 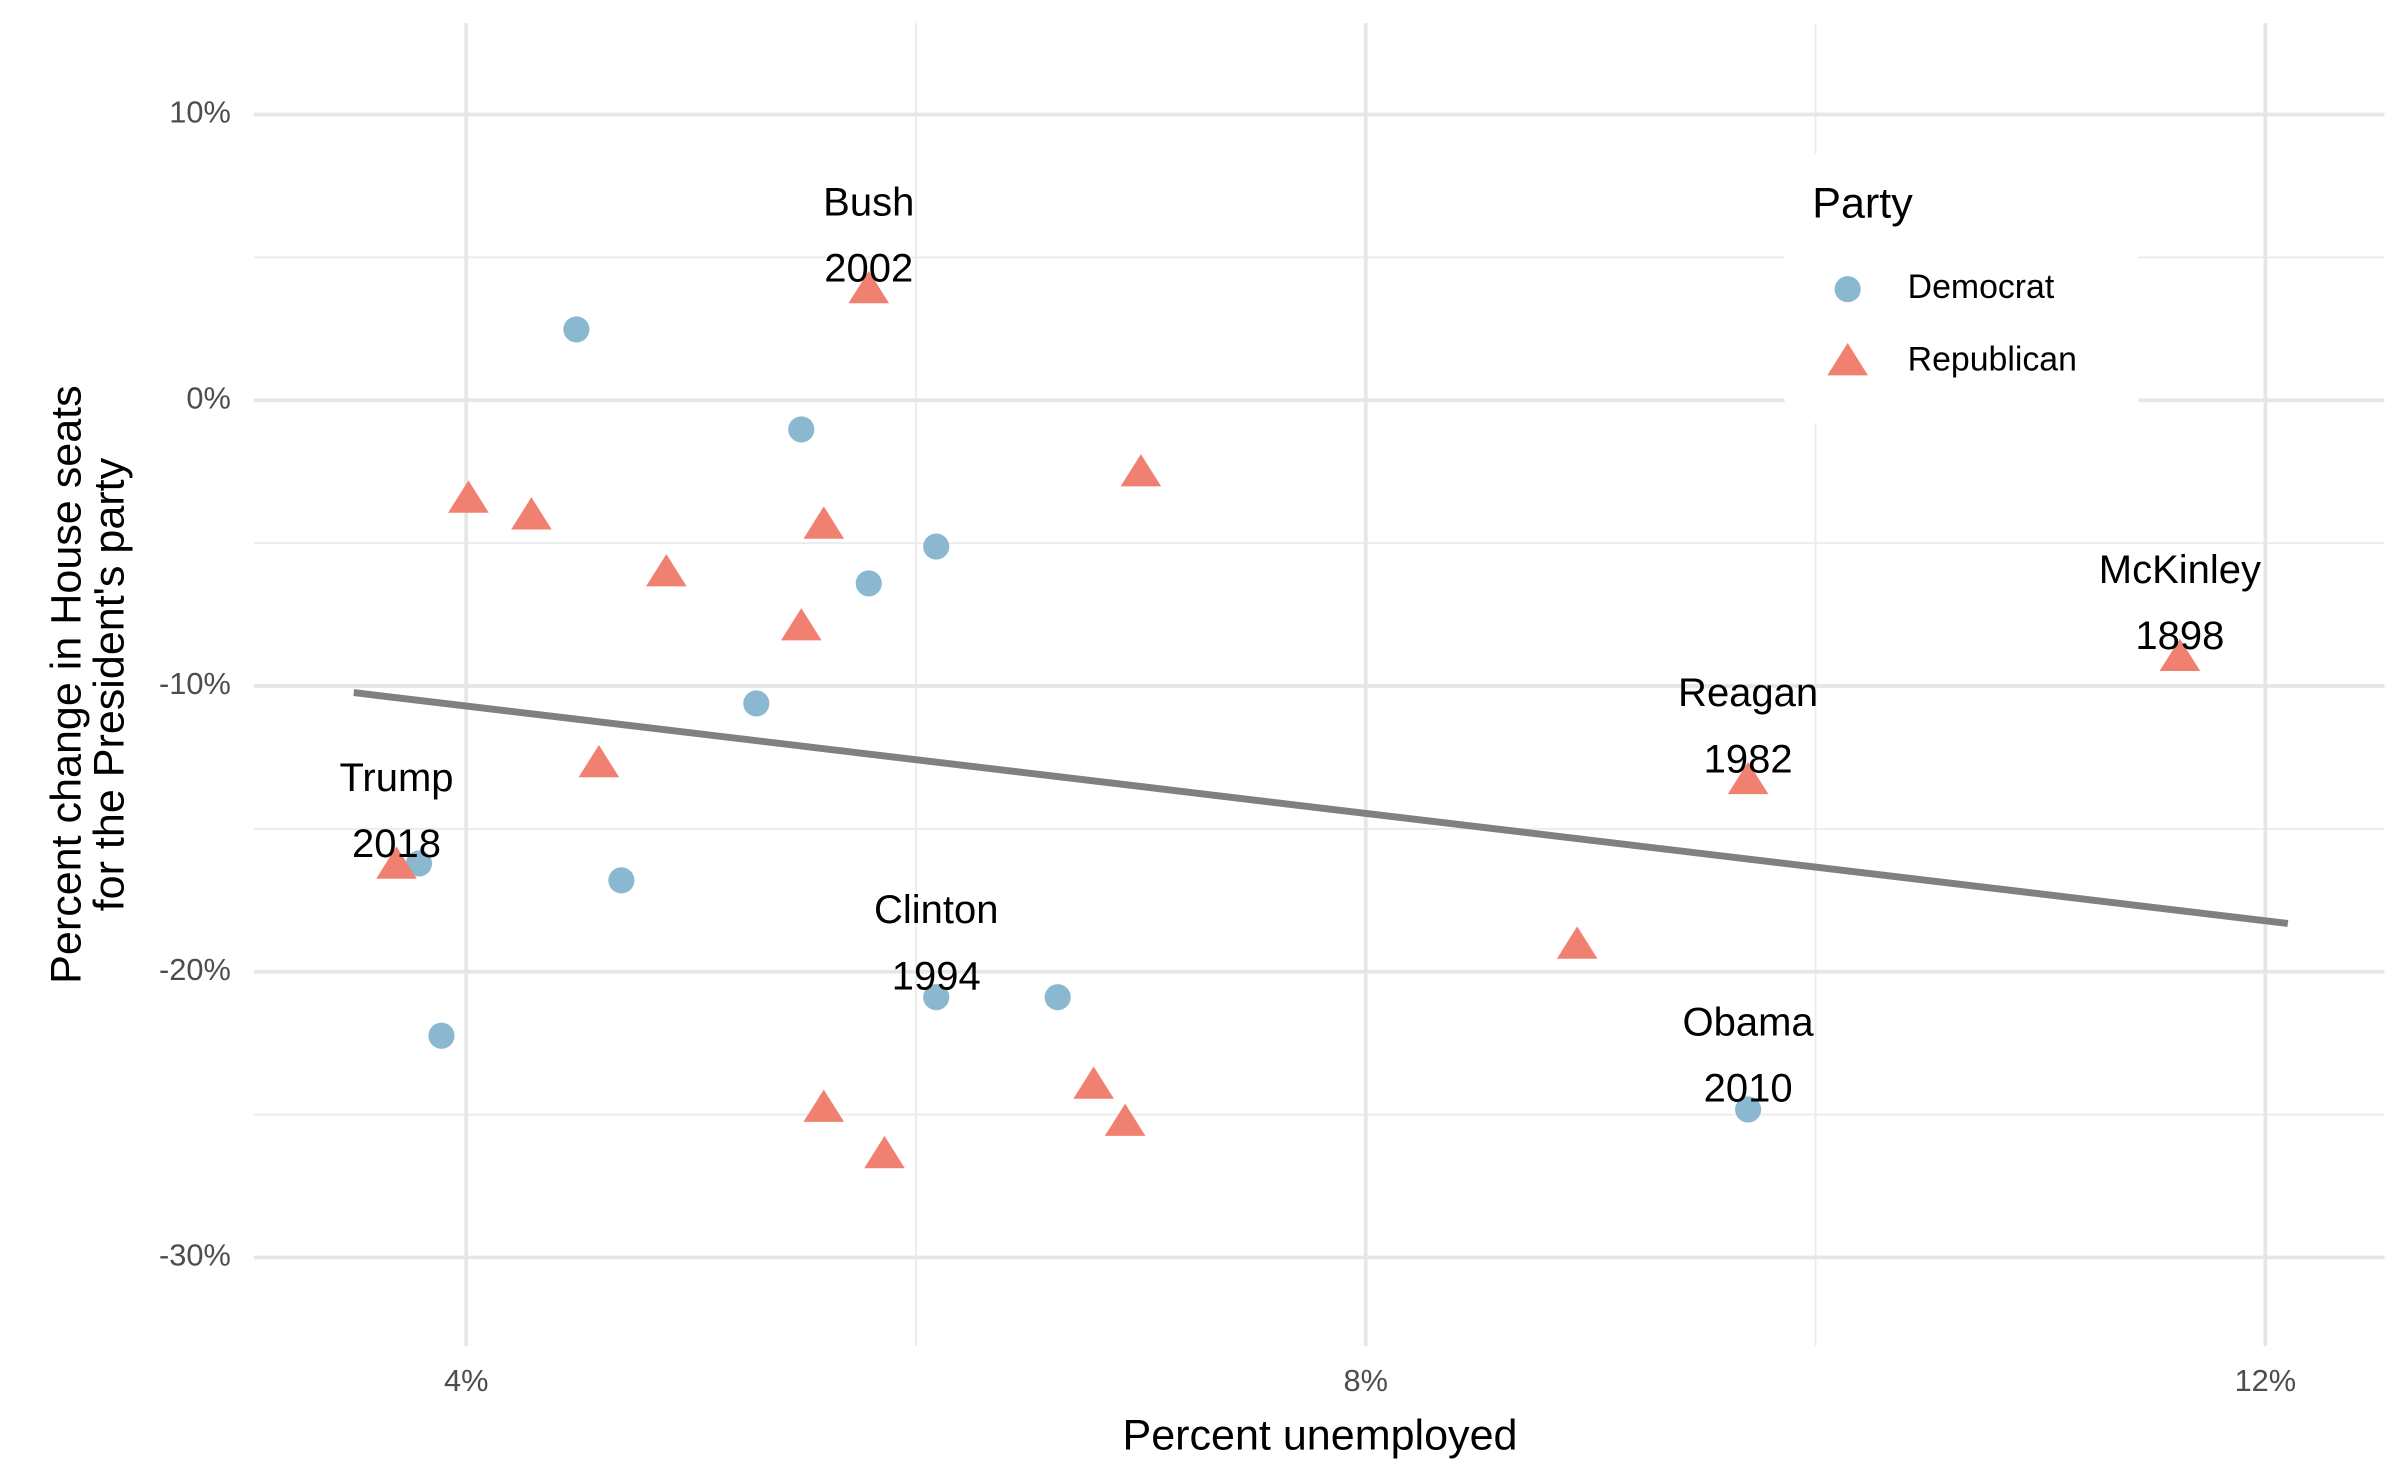 I want to click on x-tick-label: 12%, so click(x=2266, y=1380).